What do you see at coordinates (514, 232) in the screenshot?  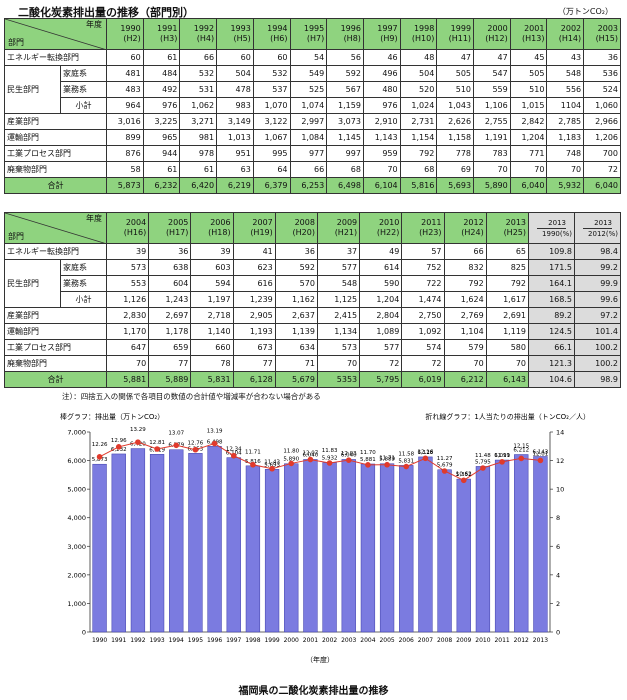 I see `era-label: (H25)` at bounding box center [514, 232].